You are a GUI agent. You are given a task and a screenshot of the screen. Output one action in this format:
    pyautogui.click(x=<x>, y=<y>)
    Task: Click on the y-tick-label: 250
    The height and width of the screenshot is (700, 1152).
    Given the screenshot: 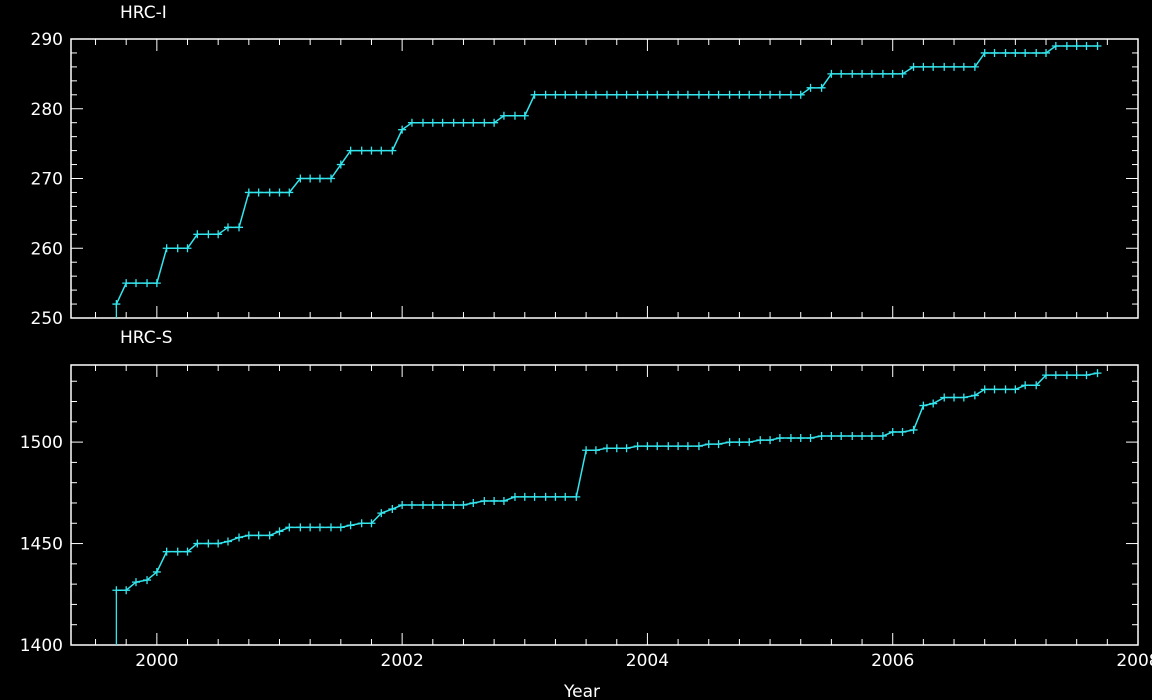 What is the action you would take?
    pyautogui.click(x=47, y=319)
    